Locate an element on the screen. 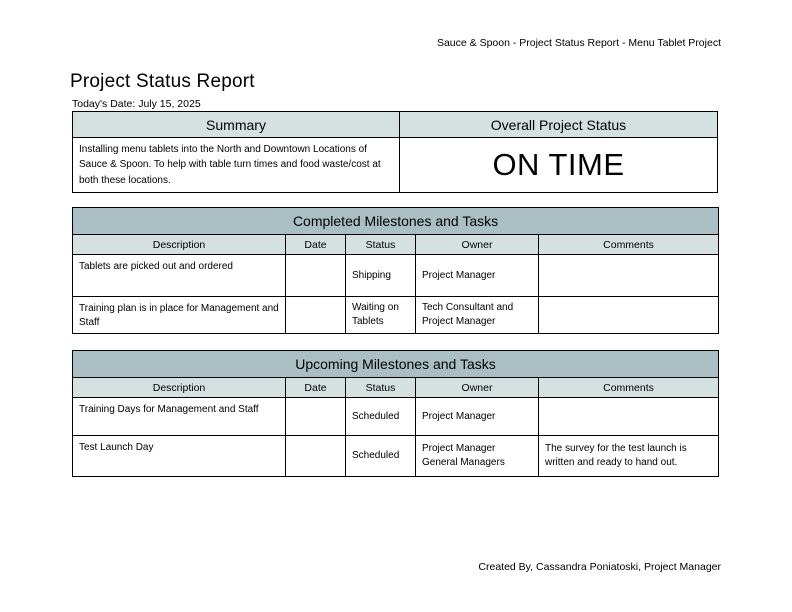 The height and width of the screenshot is (612, 792). completed-table-title: Completed Milestones and Tasks is located at coordinates (395, 221).